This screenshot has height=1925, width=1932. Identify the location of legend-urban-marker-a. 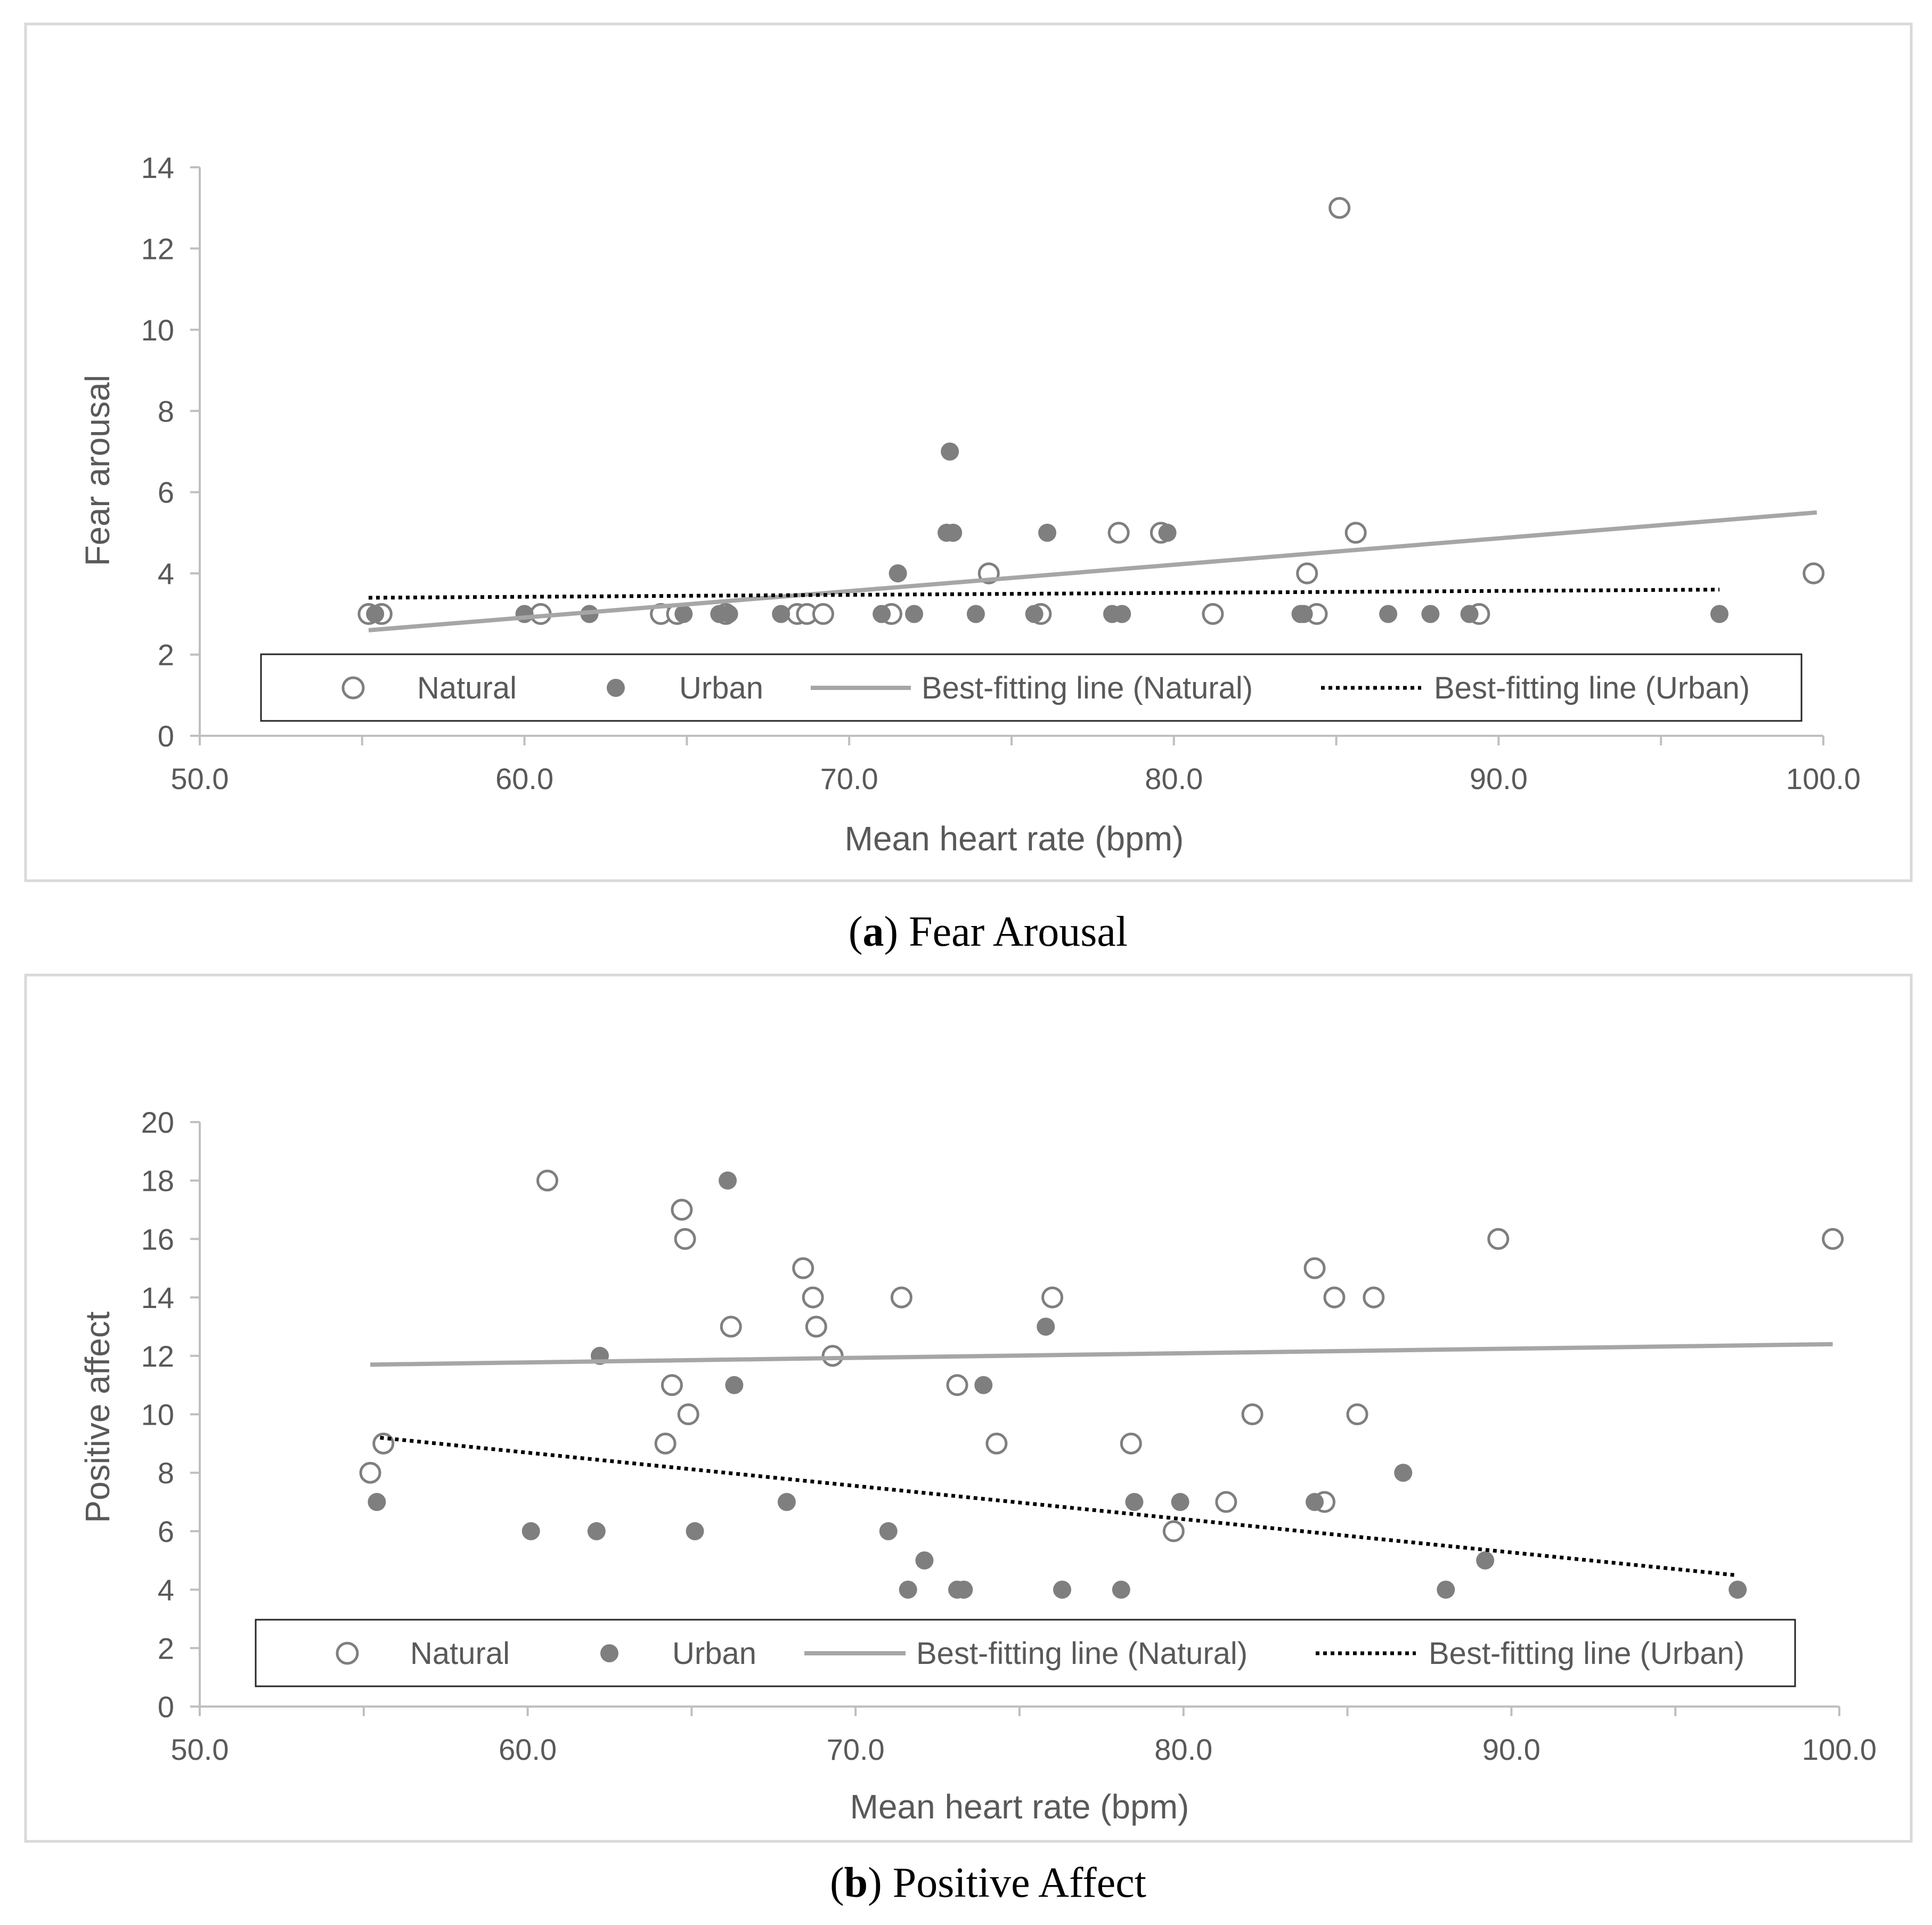
(616, 688).